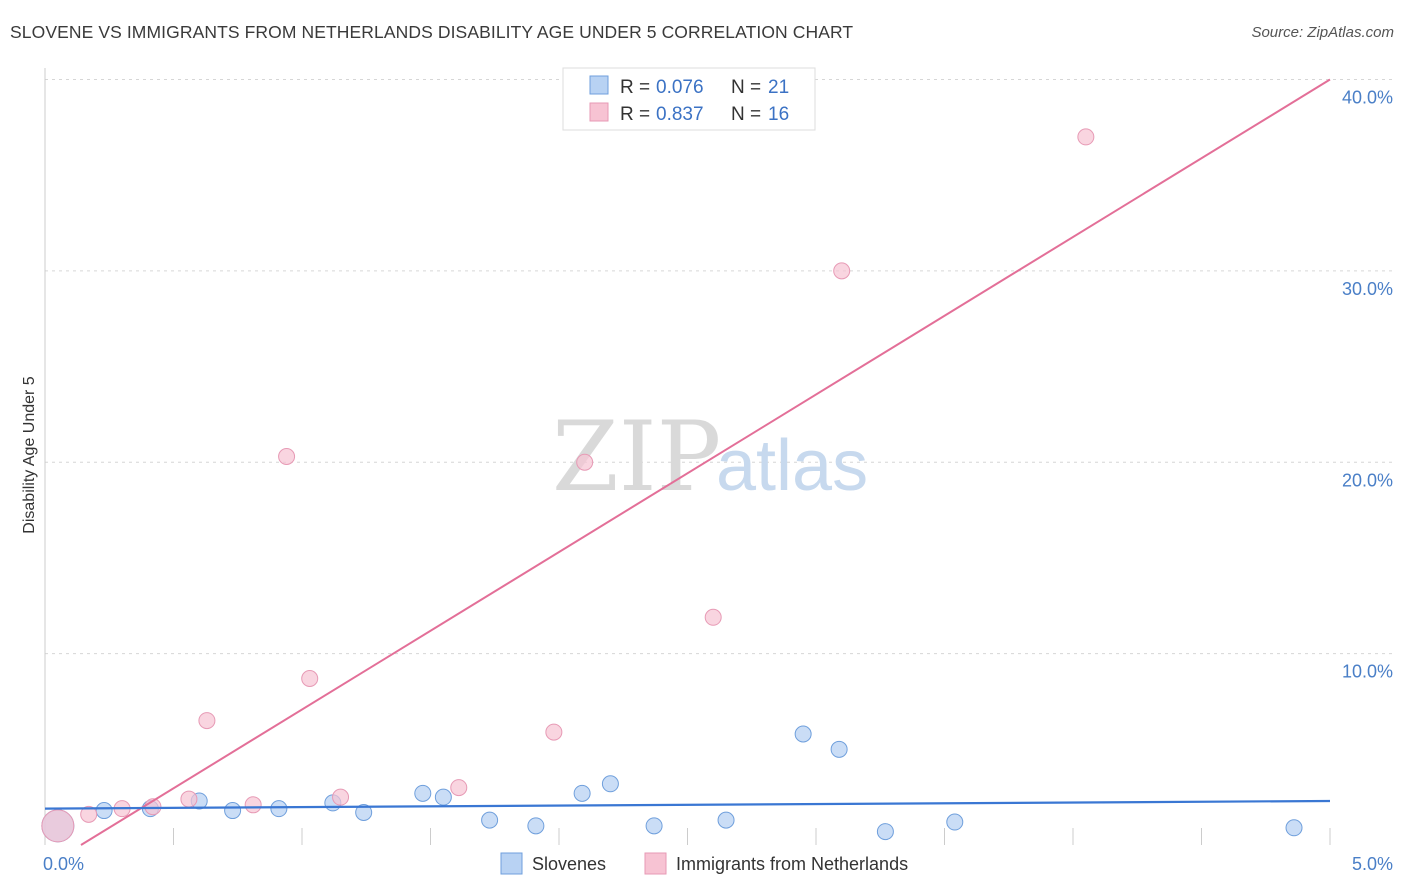  Describe the element at coordinates (680, 114) in the screenshot. I see `stats-legend-r-value-2: 0.837` at that location.